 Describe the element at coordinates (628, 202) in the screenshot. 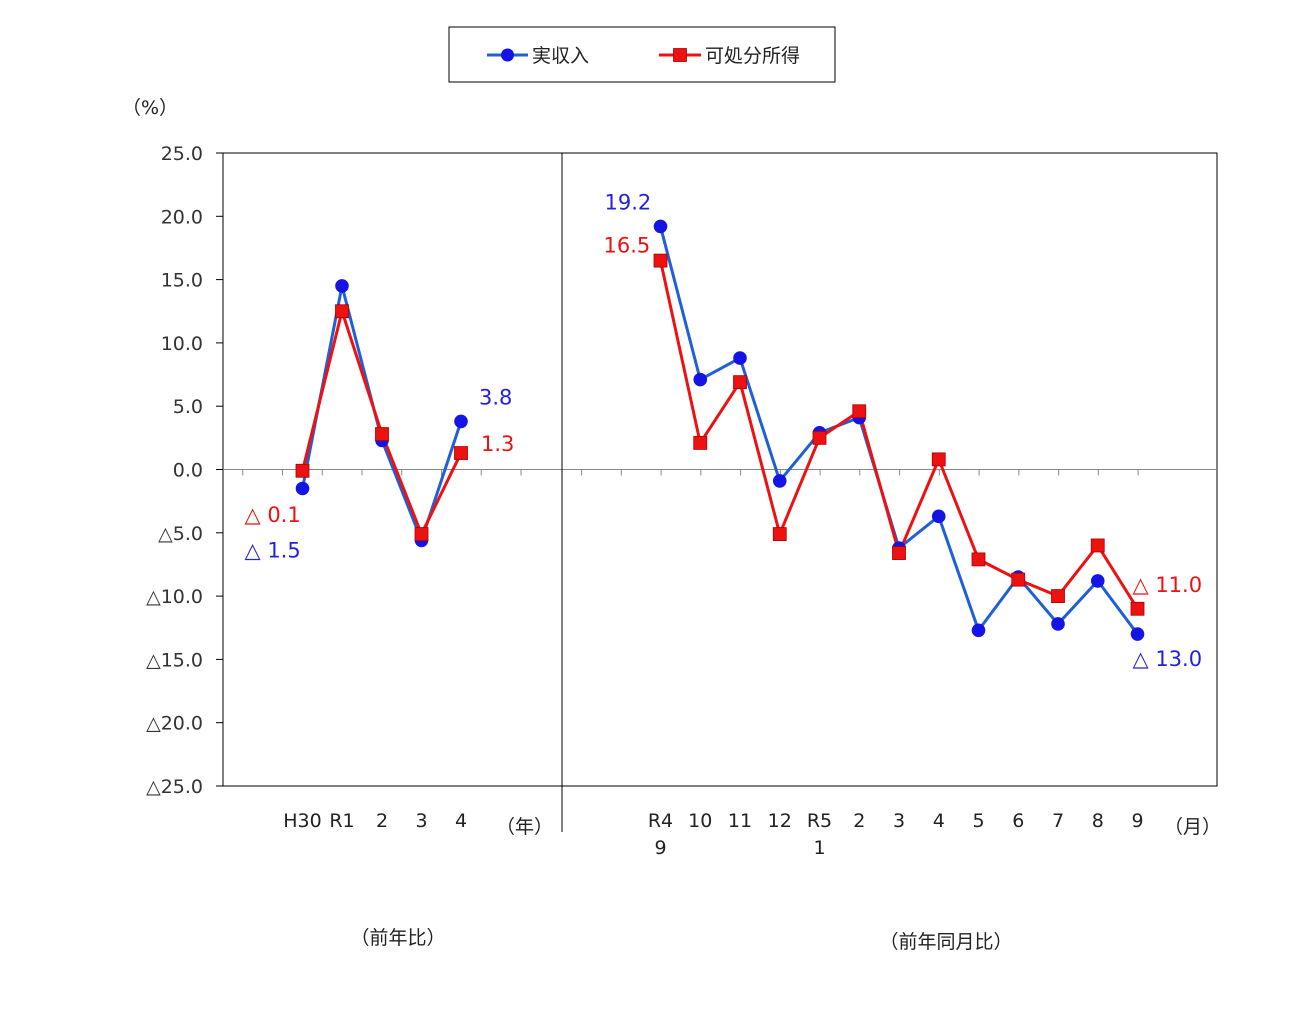

I see `data-label: 19.2` at that location.